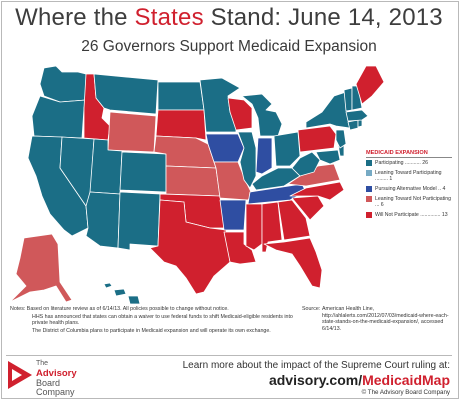 This screenshot has height=400, width=460. I want to click on state-NJ, so click(341, 139).